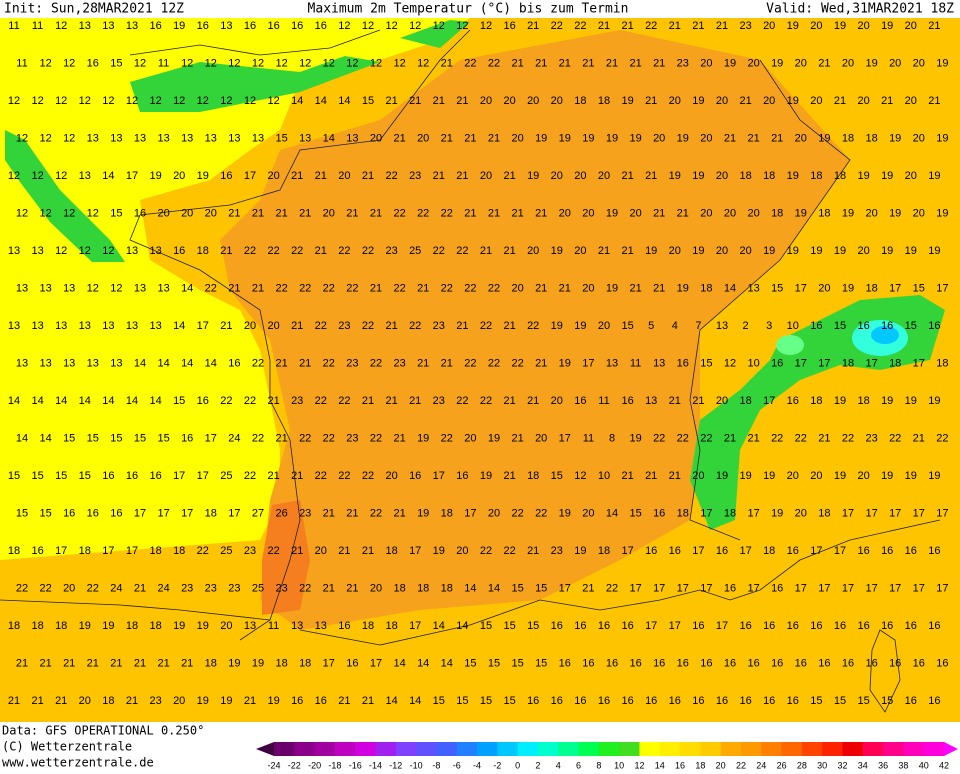 This screenshot has width=960, height=774. Describe the element at coordinates (639, 765) in the screenshot. I see `colorbar-label: 12` at that location.